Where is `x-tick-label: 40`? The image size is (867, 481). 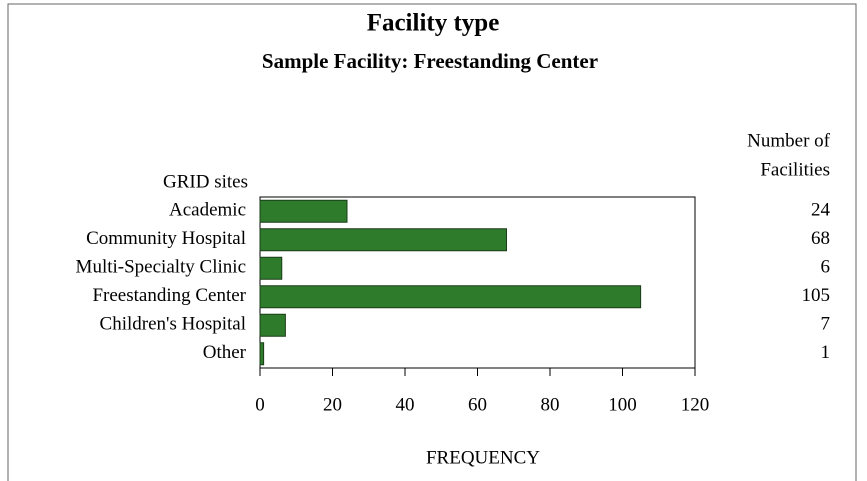 x-tick-label: 40 is located at coordinates (405, 404).